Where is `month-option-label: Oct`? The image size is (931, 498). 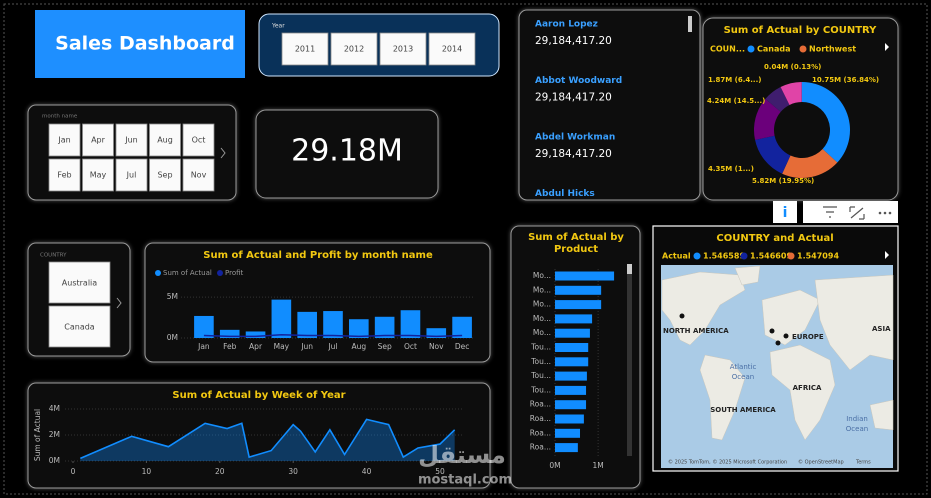 month-option-label: Oct is located at coordinates (199, 140).